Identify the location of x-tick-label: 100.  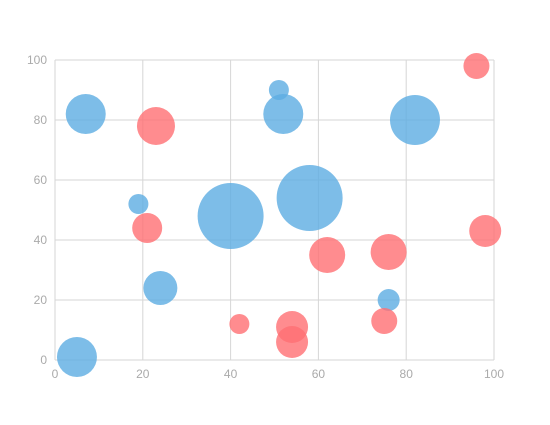
(494, 374).